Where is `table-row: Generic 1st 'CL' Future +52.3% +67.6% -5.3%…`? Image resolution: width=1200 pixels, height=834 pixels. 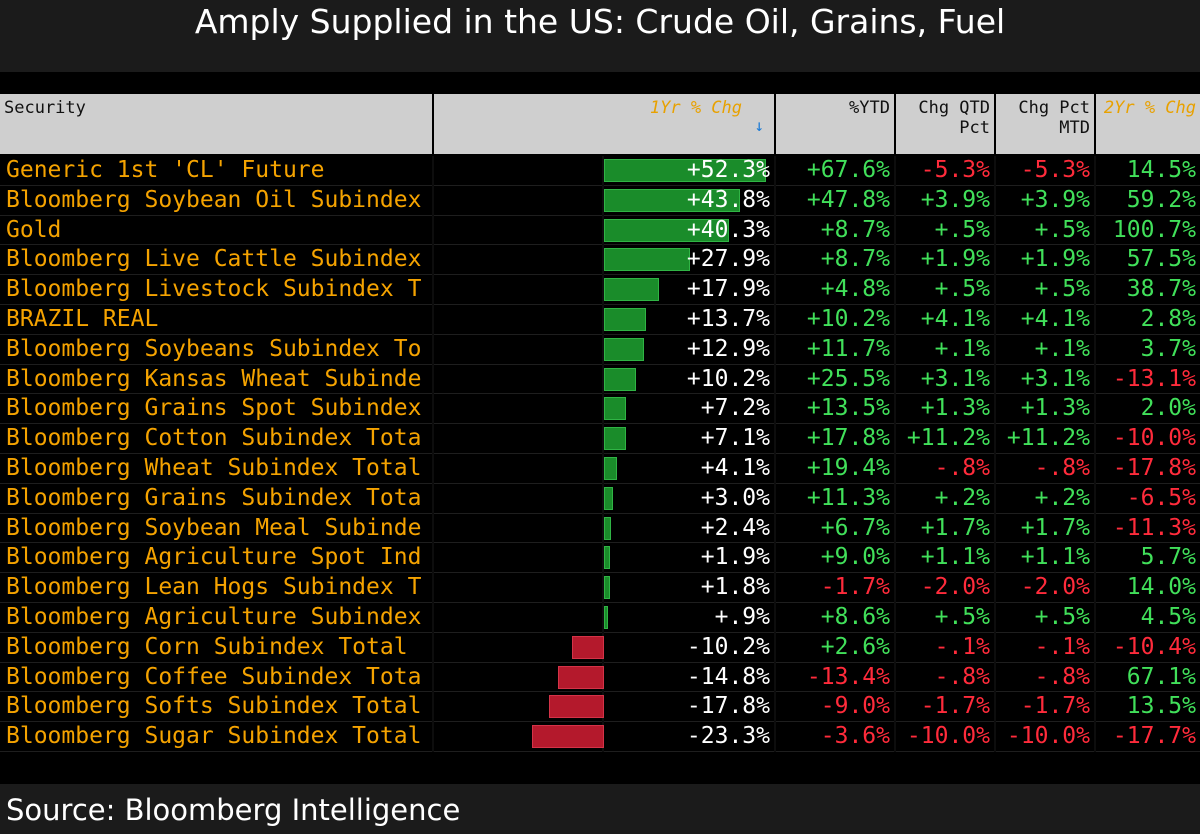 table-row: Generic 1st 'CL' Future +52.3% +67.6% -5.3%… is located at coordinates (600, 171).